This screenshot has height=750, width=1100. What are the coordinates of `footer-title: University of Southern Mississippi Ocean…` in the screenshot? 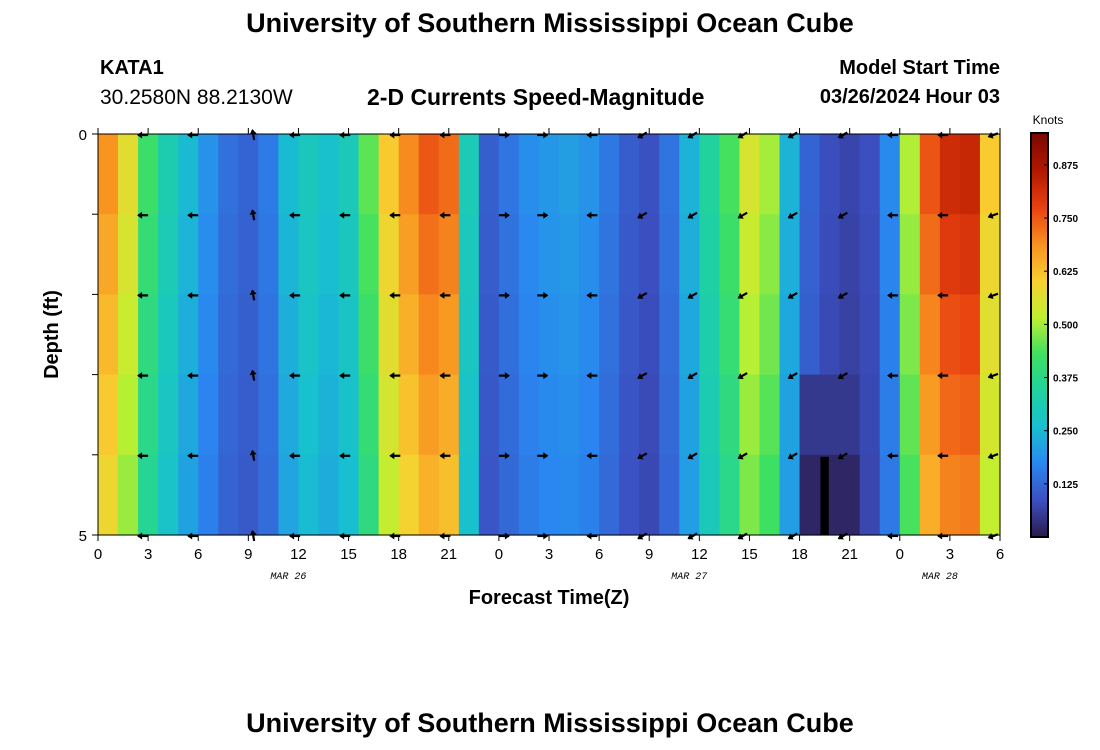 It's located at (550, 723).